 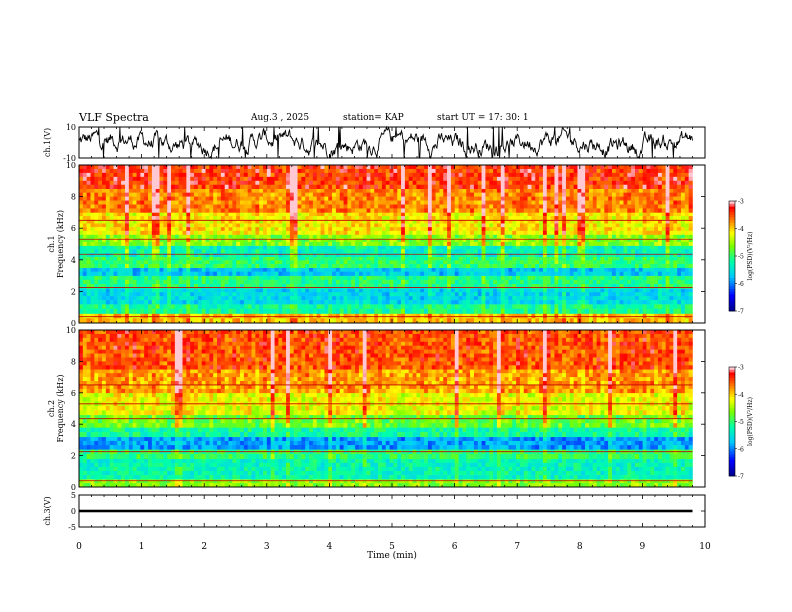 I want to click on ch1-ylabel: ch.1(V), so click(x=47, y=142).